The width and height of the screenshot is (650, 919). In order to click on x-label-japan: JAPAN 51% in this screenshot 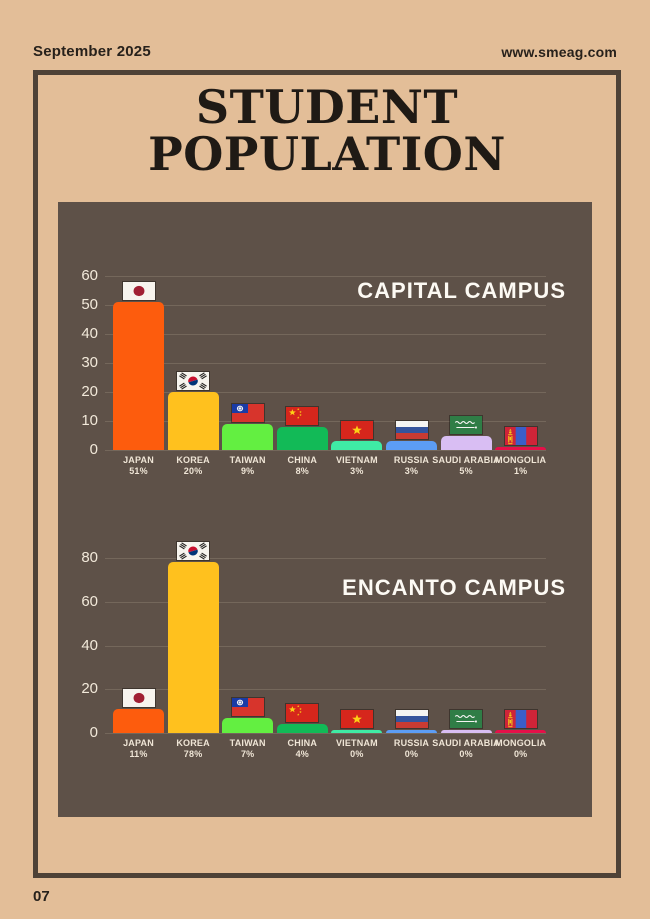, I will do `click(139, 466)`.